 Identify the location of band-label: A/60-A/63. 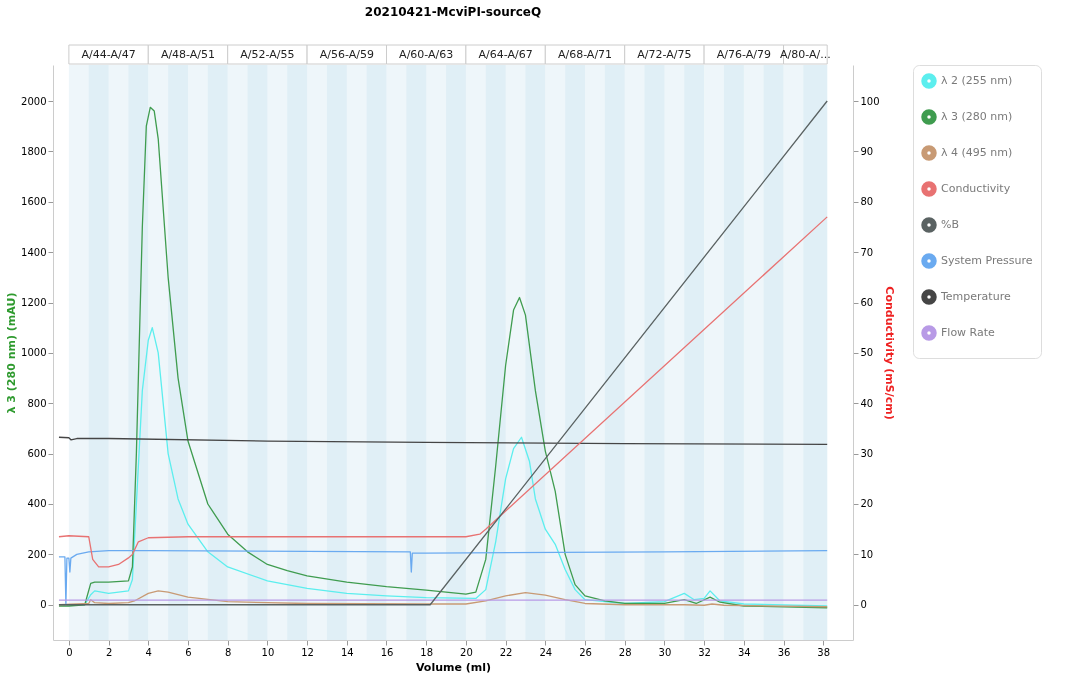
(426, 54).